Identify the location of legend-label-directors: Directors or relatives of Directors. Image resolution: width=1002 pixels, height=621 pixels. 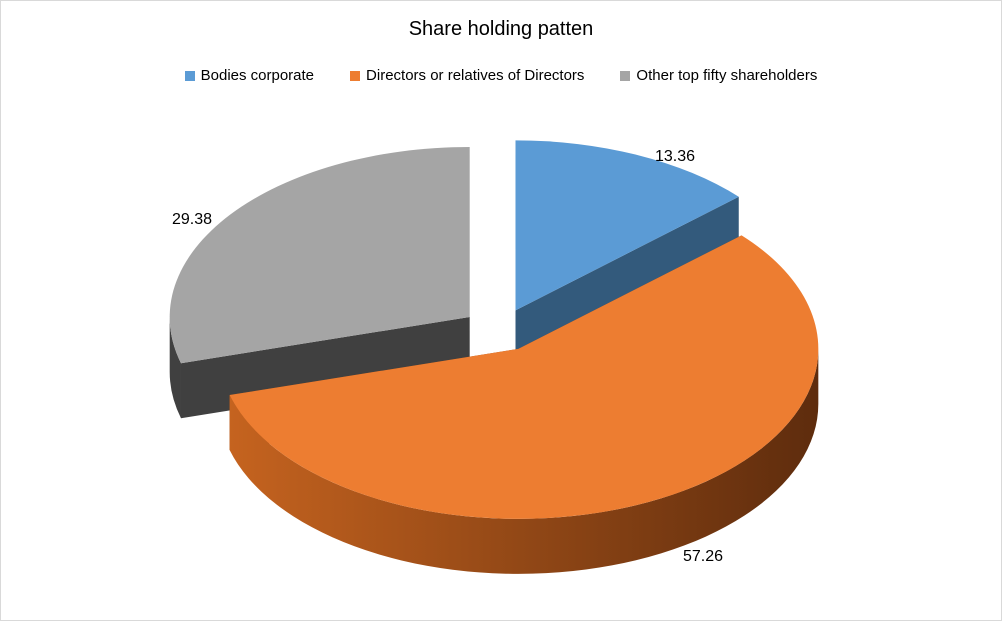
(475, 75).